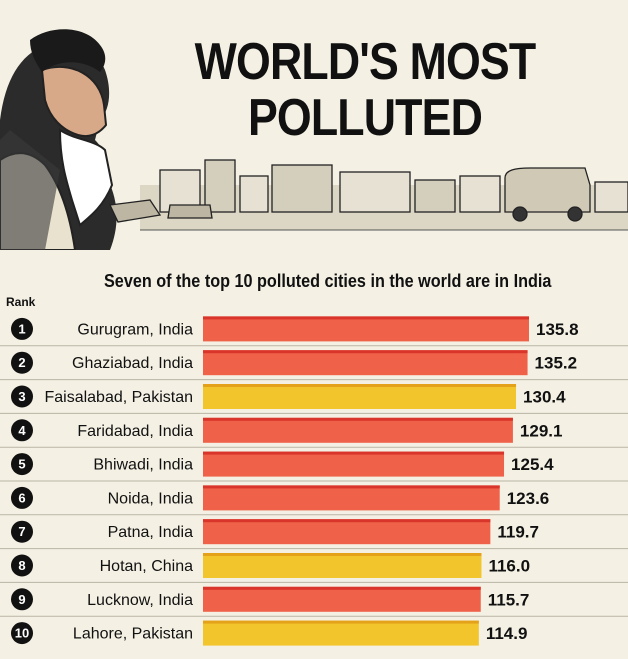 The image size is (628, 659). What do you see at coordinates (118, 397) in the screenshot?
I see `bar-category-label: Faisalabad, Pakistan` at bounding box center [118, 397].